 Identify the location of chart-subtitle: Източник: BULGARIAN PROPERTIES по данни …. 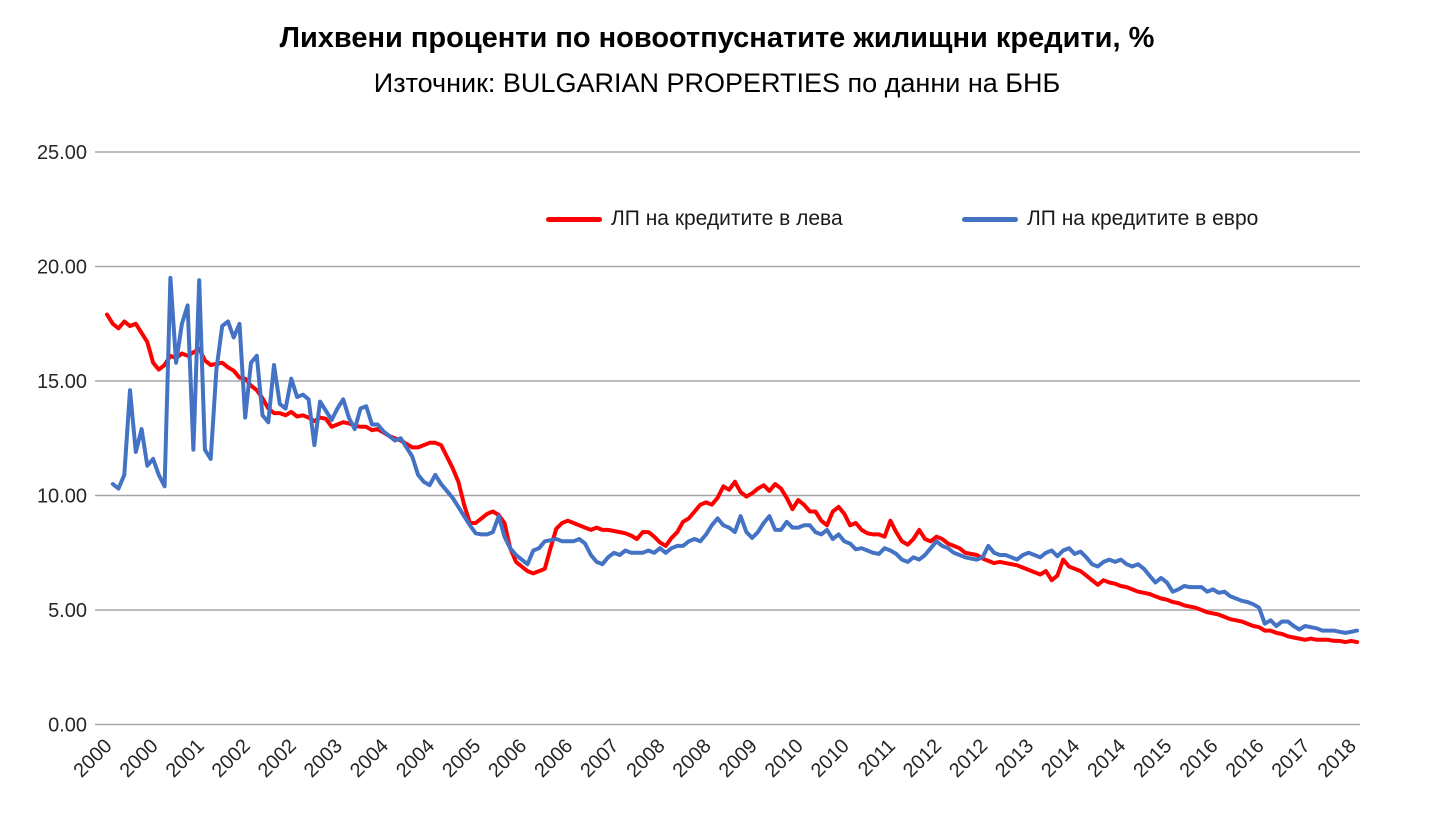
(717, 83).